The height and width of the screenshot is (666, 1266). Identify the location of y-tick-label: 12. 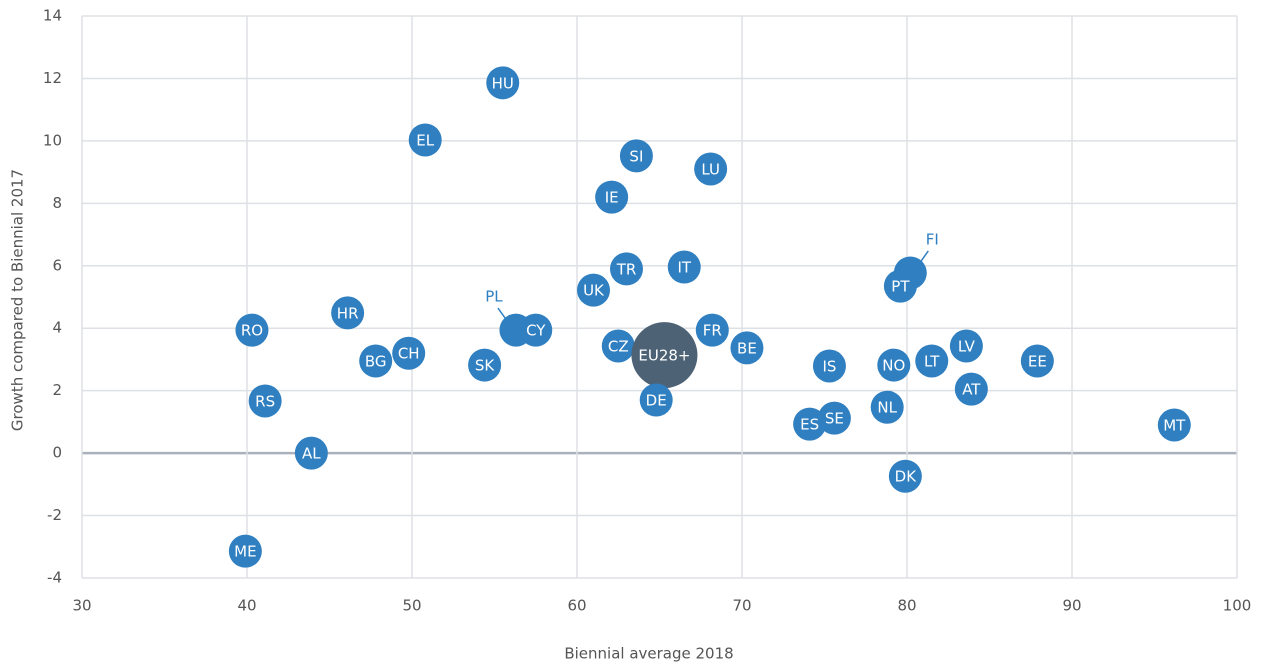
(52, 78).